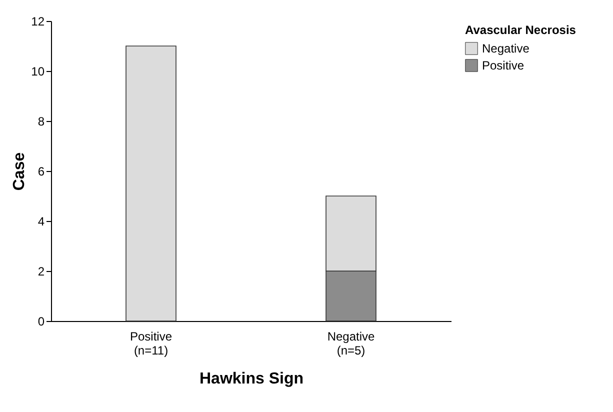  What do you see at coordinates (151, 184) in the screenshot?
I see `bar` at bounding box center [151, 184].